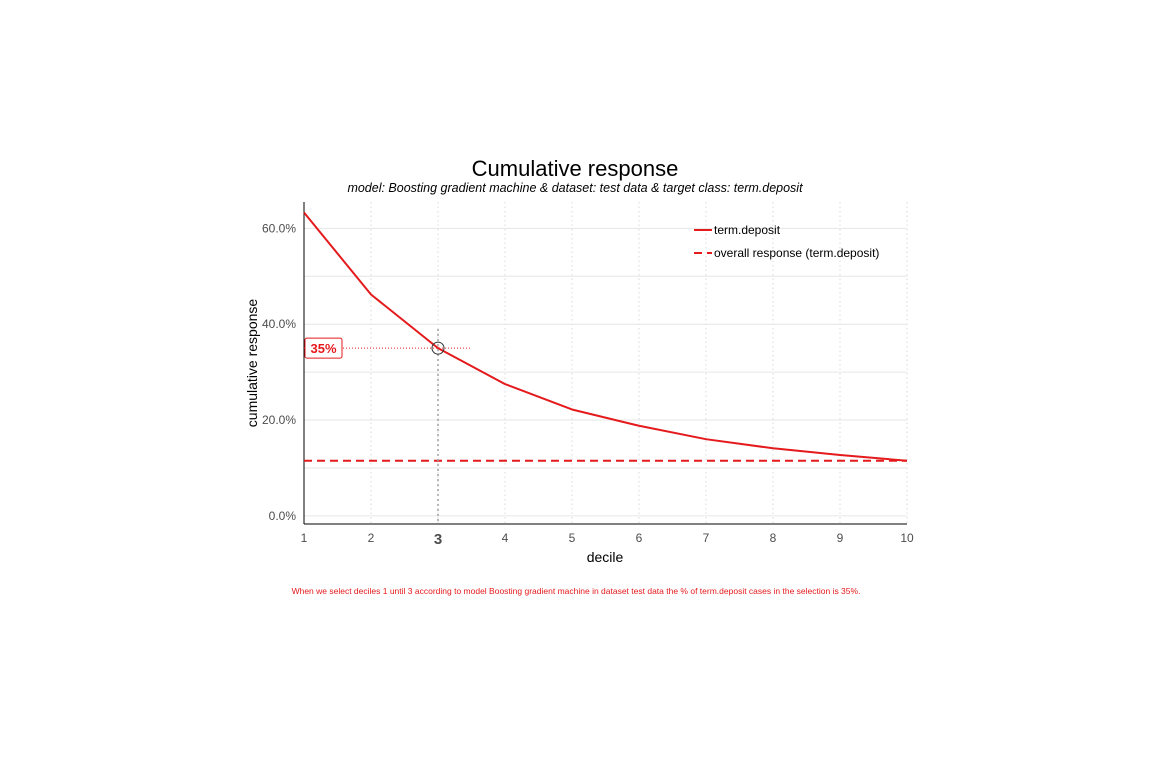 The image size is (1152, 768). I want to click on y-tick-label: 40.0%, so click(279, 324).